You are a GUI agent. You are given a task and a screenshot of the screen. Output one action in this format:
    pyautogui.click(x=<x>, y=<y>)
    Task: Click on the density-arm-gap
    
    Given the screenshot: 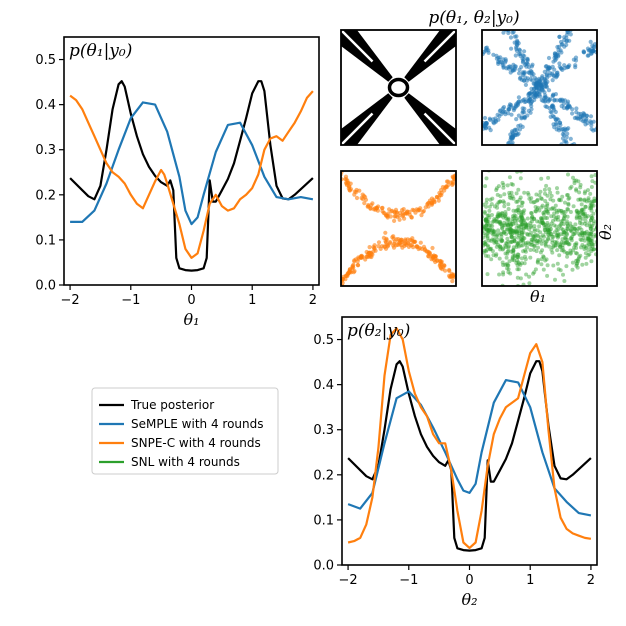 What is the action you would take?
    pyautogui.click(x=357, y=46)
    